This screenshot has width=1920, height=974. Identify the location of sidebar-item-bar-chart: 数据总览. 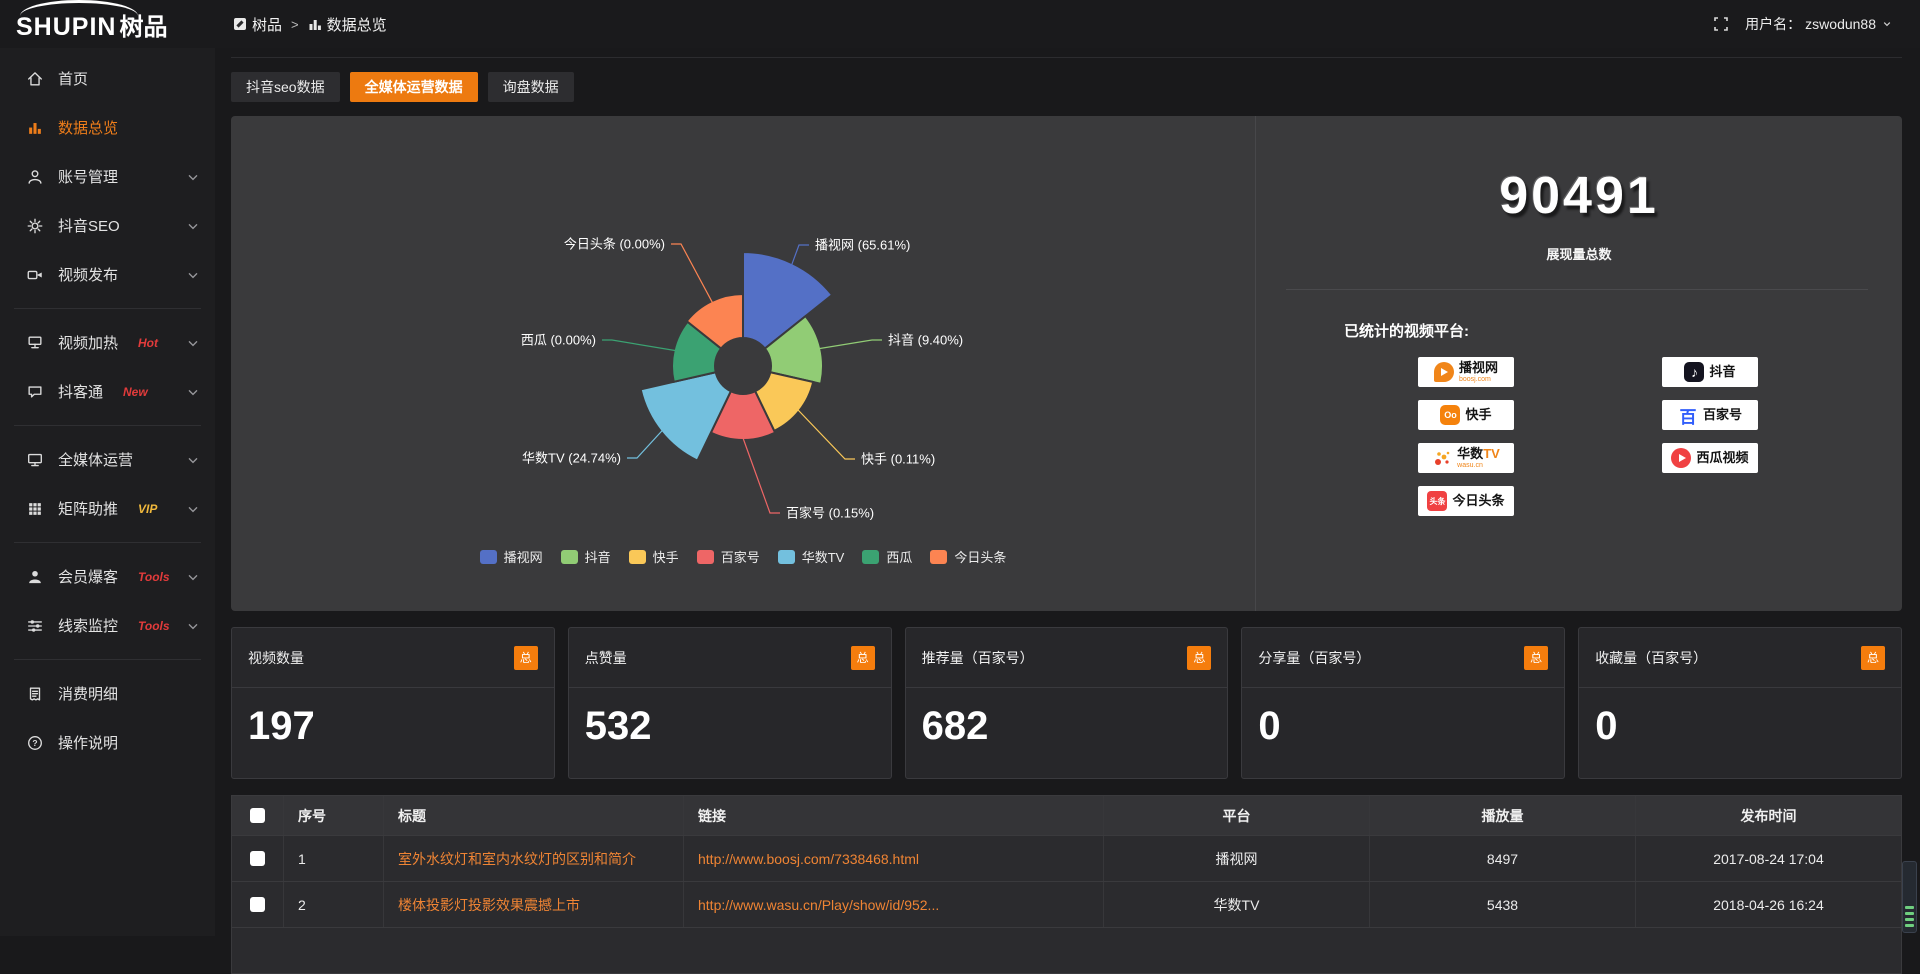
(107, 127).